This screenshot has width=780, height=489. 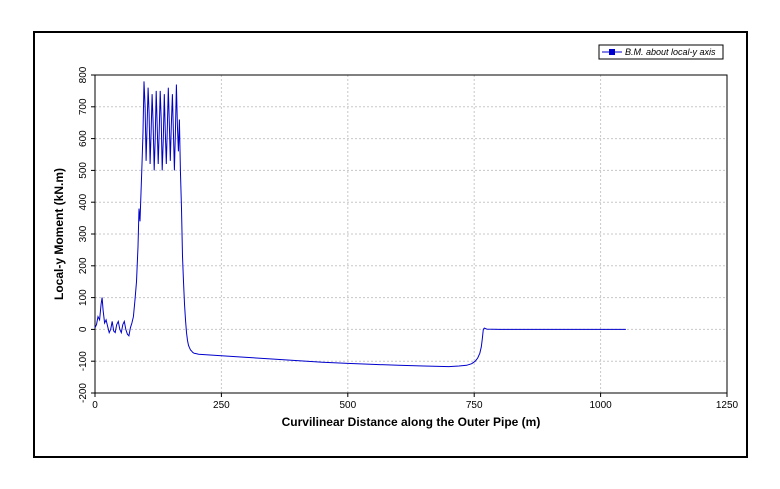 I want to click on legend-box, so click(x=661, y=52).